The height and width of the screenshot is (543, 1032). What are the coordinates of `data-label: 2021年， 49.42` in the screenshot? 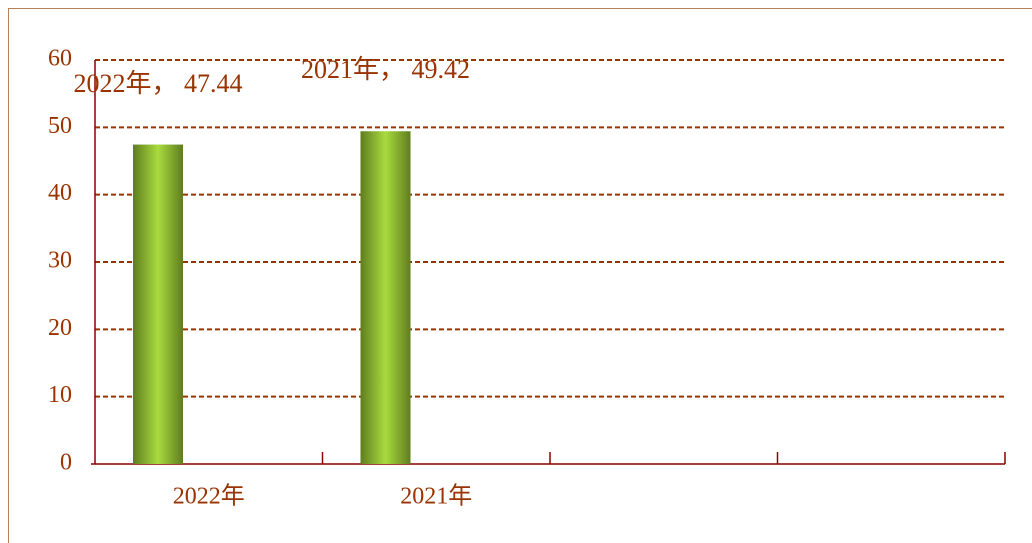 It's located at (385, 70).